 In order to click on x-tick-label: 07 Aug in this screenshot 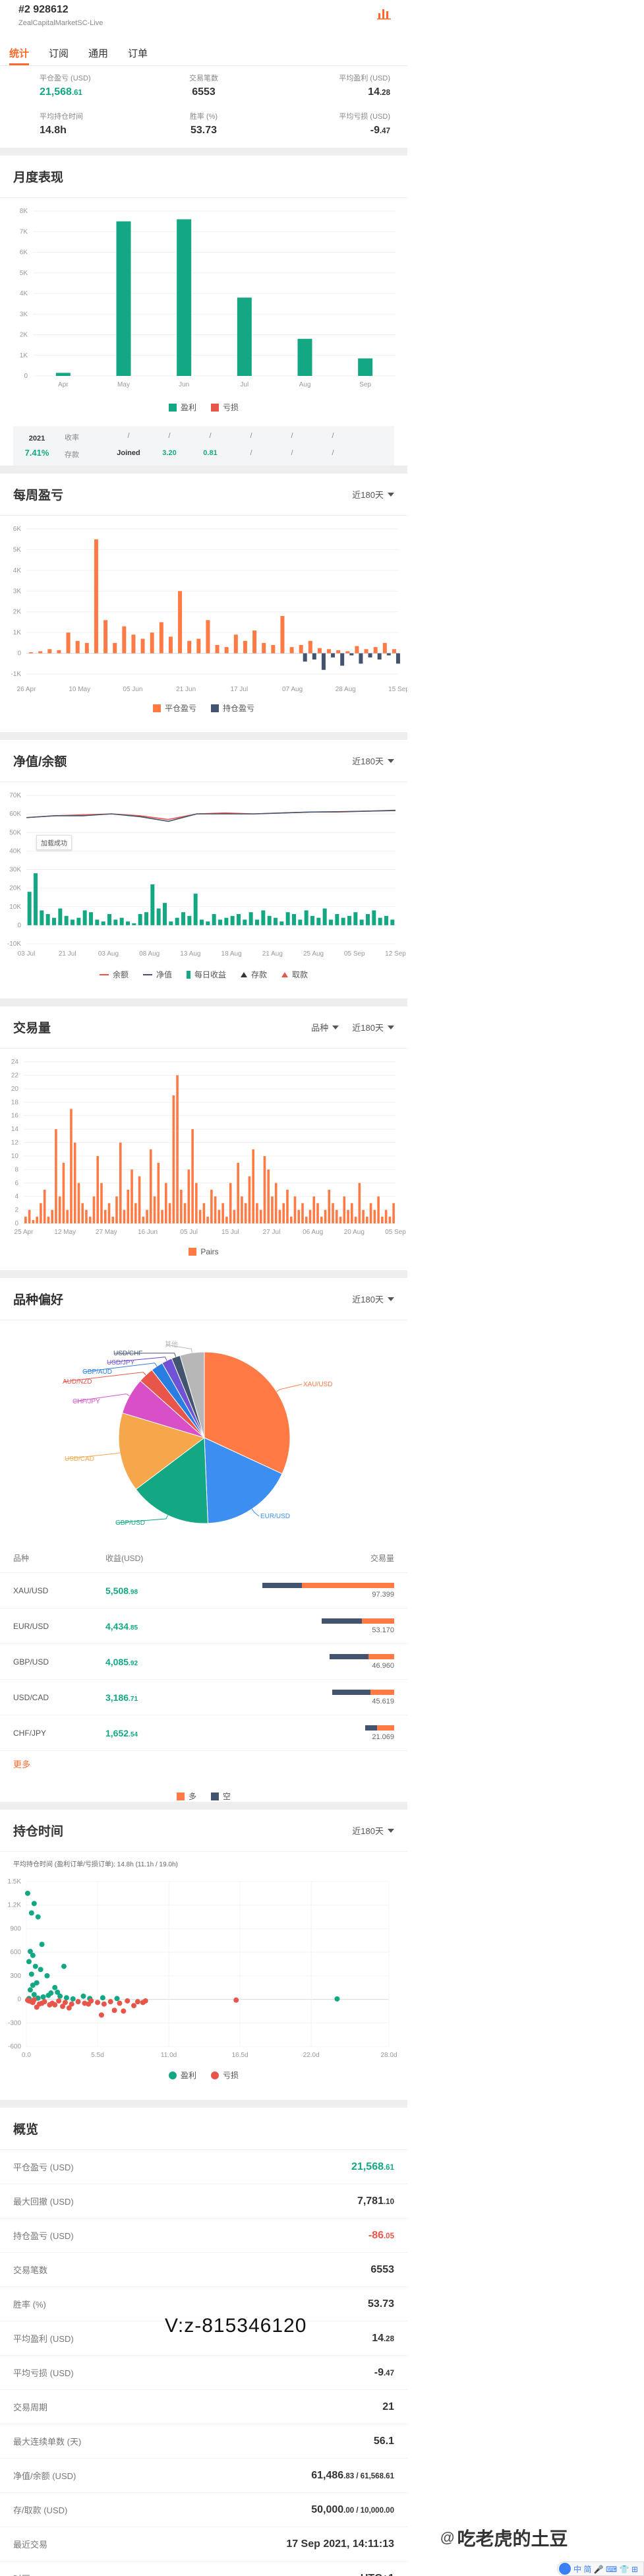, I will do `click(292, 689)`.